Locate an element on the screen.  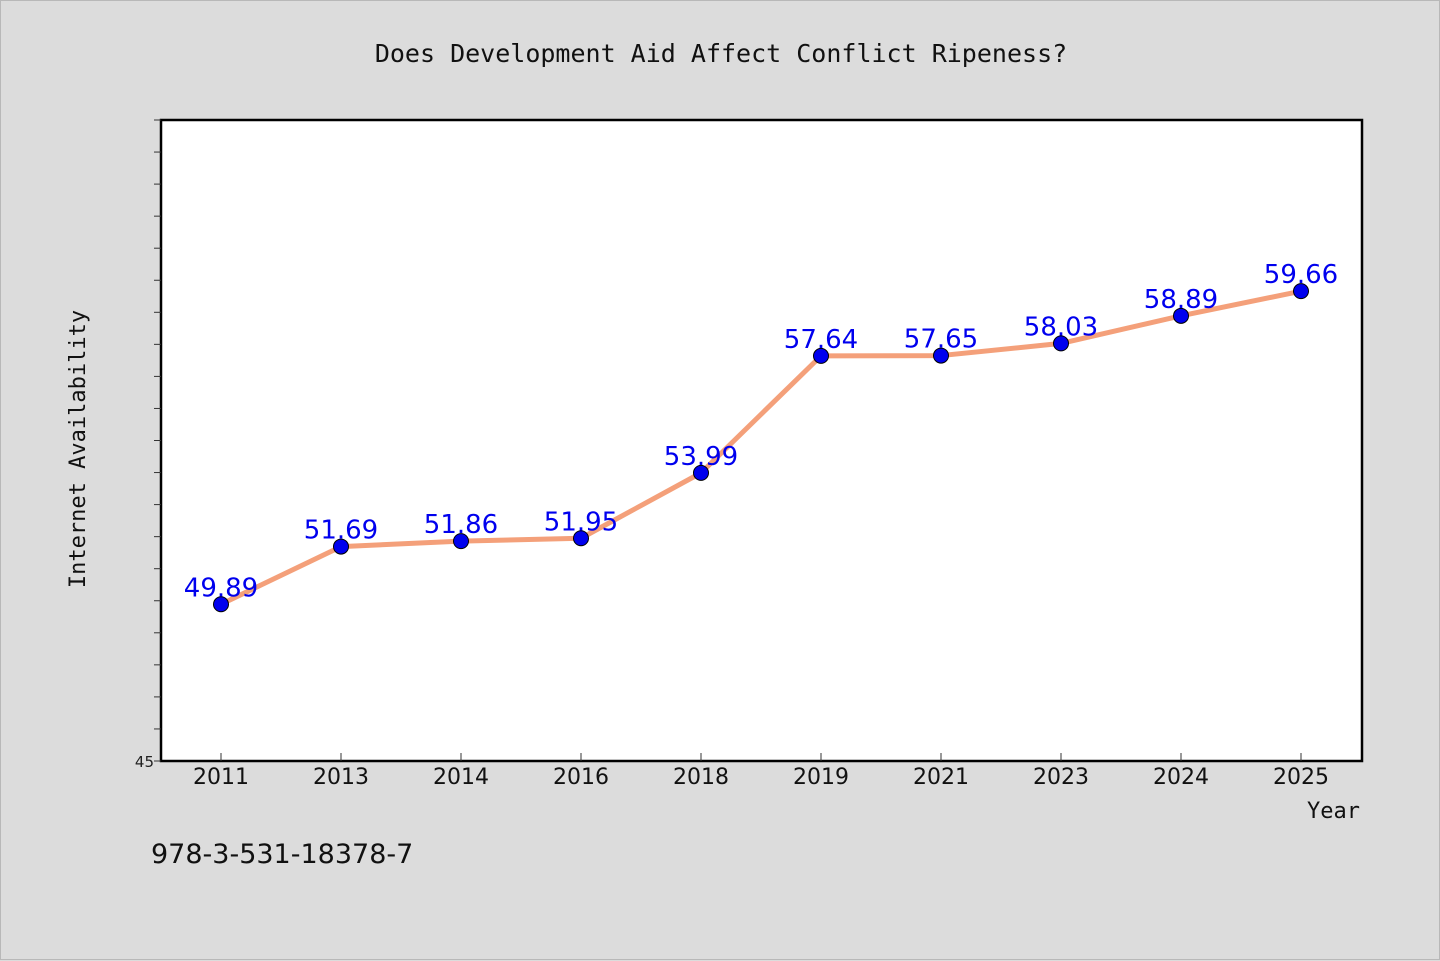
data-point-2025 is located at coordinates (1301, 291).